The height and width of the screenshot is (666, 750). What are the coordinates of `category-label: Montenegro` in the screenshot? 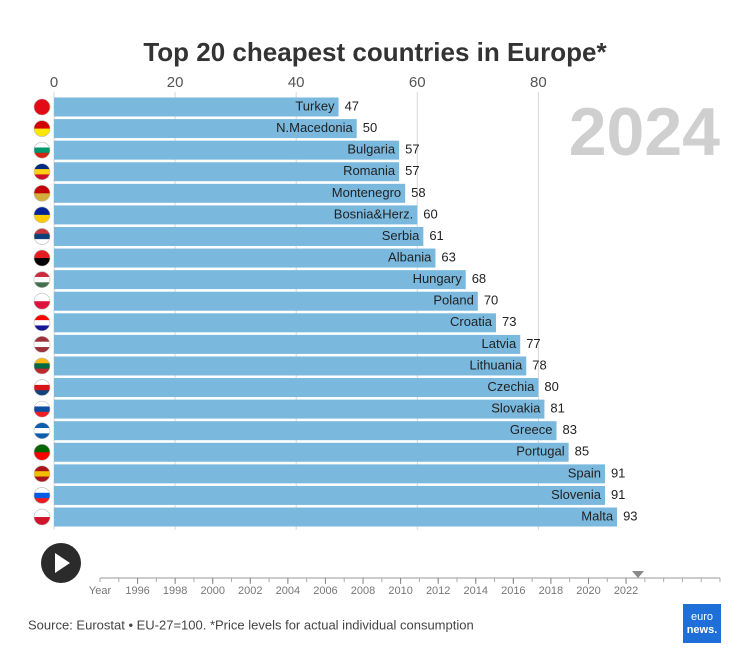 It's located at (366, 192).